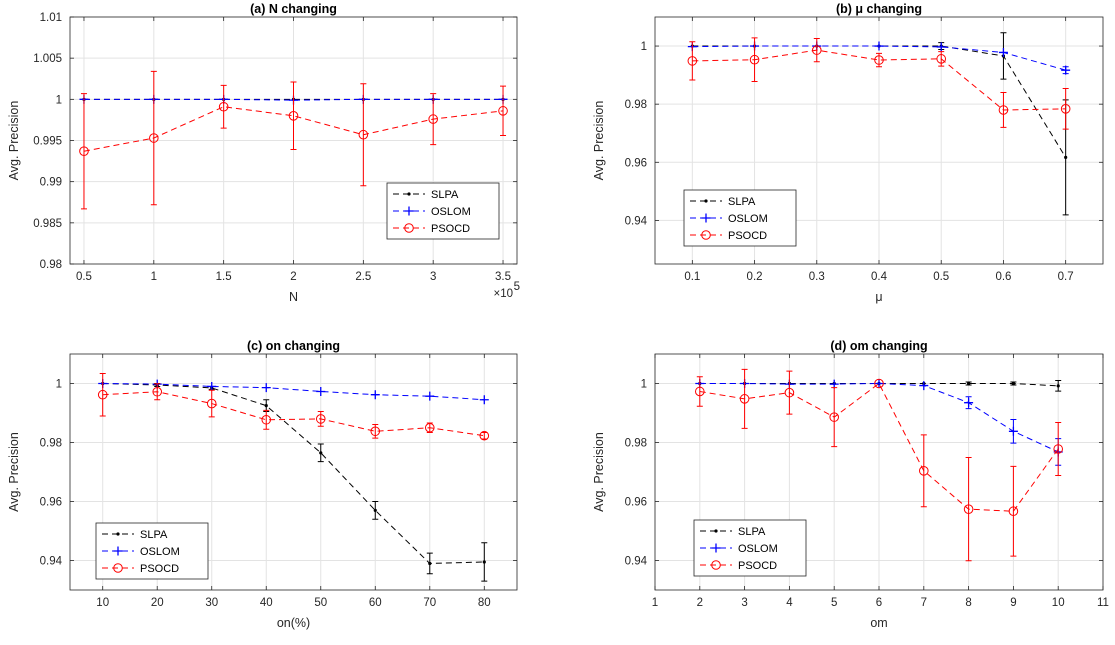 The height and width of the screenshot is (645, 1115). What do you see at coordinates (636, 105) in the screenshot?
I see `y-tick-label: 0.98` at bounding box center [636, 105].